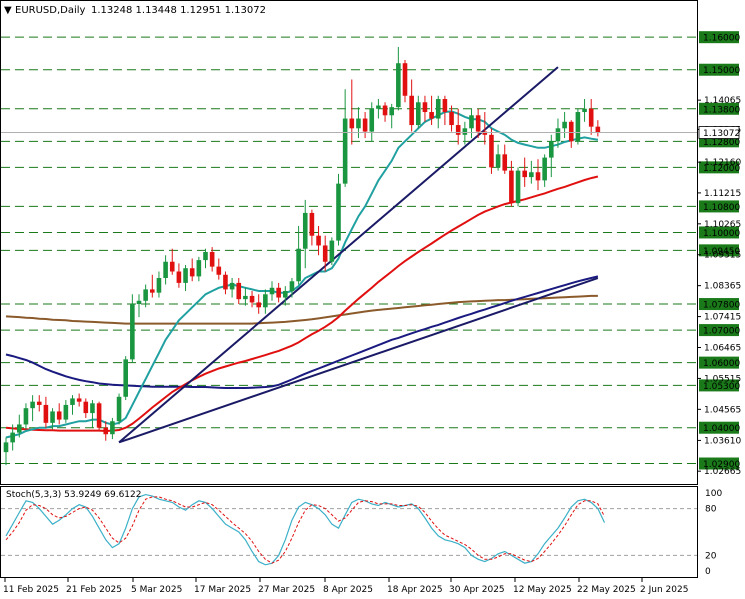  I want to click on ma-200-line, so click(301, 309).